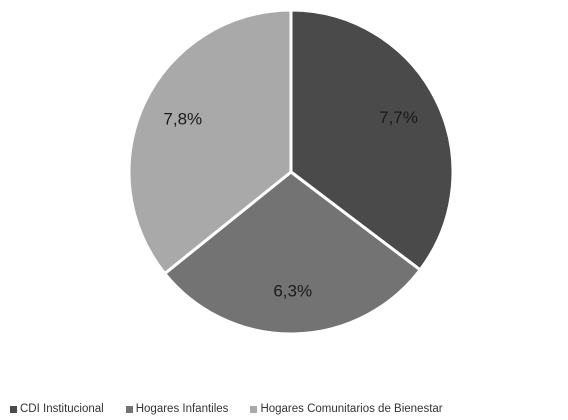 This screenshot has height=420, width=568. Describe the element at coordinates (292, 290) in the screenshot. I see `data-label-hogares-infantiles: 6,3%` at that location.